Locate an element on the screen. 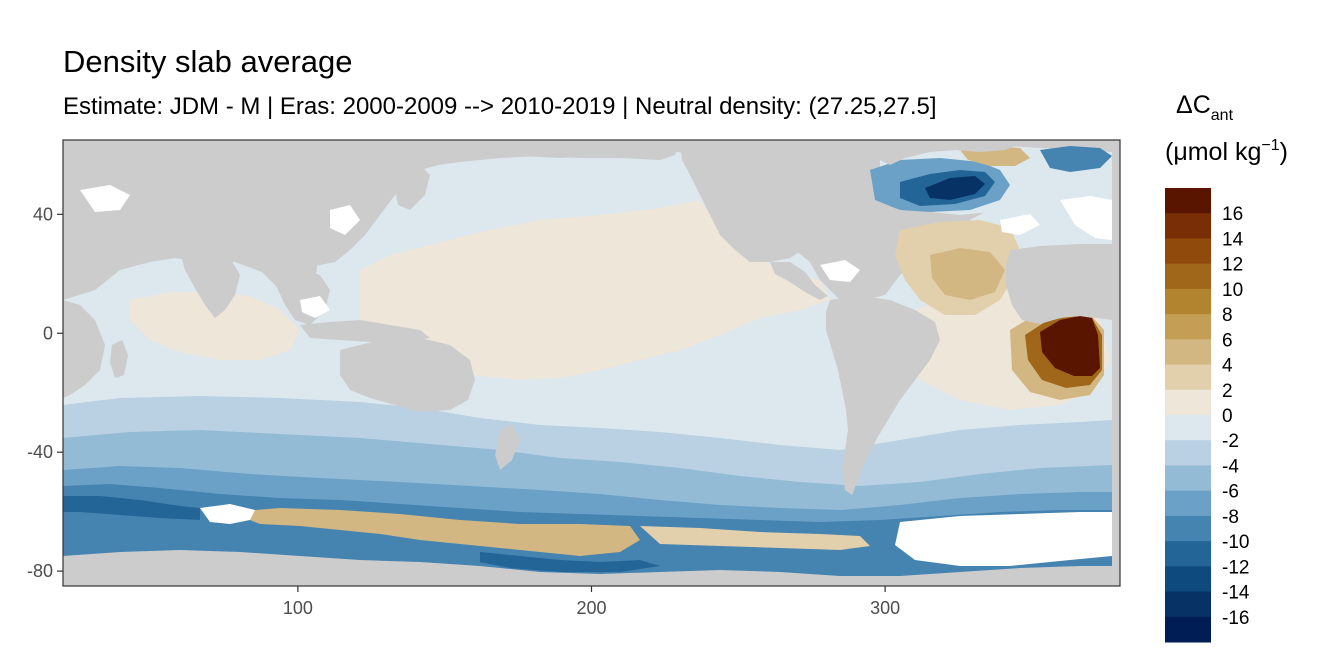 The height and width of the screenshot is (672, 1344). weddell-missing is located at coordinates (1003, 539).